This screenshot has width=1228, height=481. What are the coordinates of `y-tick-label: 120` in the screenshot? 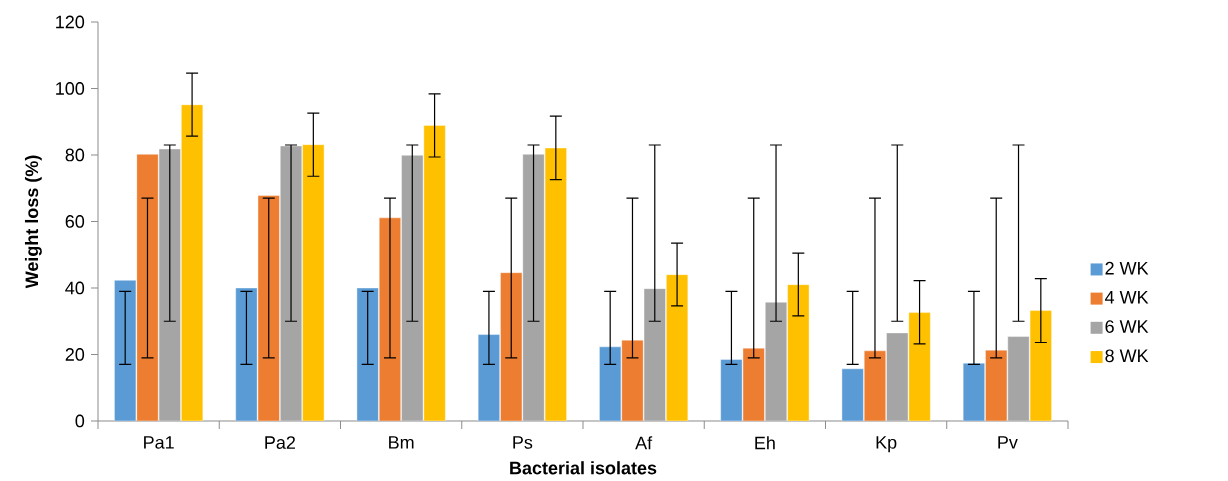 It's located at (70, 22).